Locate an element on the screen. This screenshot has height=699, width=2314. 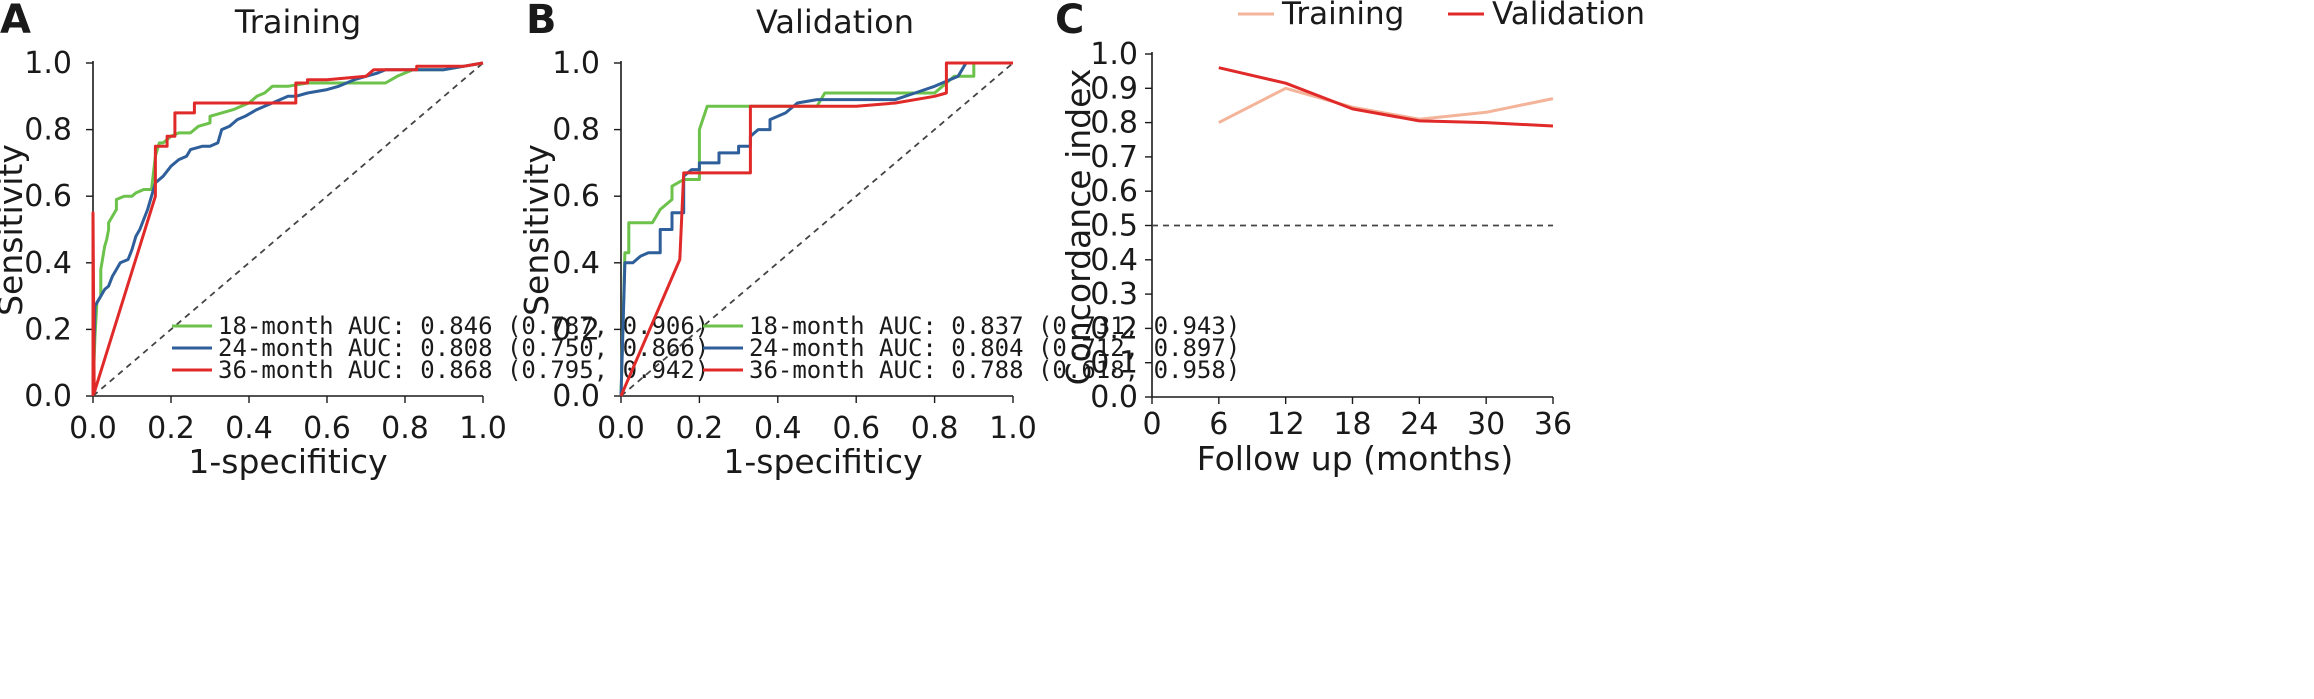
panel-b-reference-diagonal is located at coordinates (817, 229).